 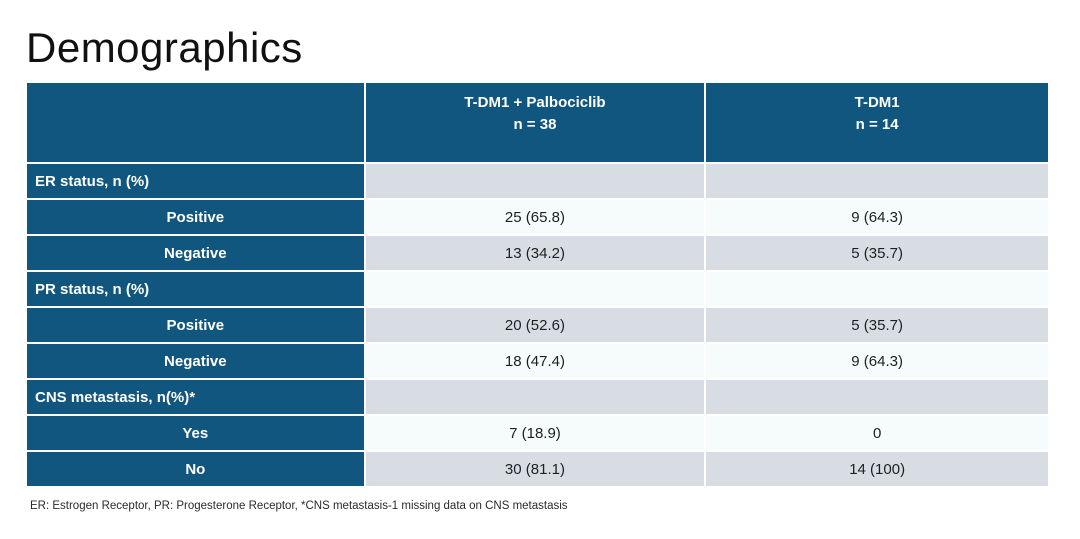 I want to click on table-row-pr-status: PR status, n (%), so click(x=537, y=289).